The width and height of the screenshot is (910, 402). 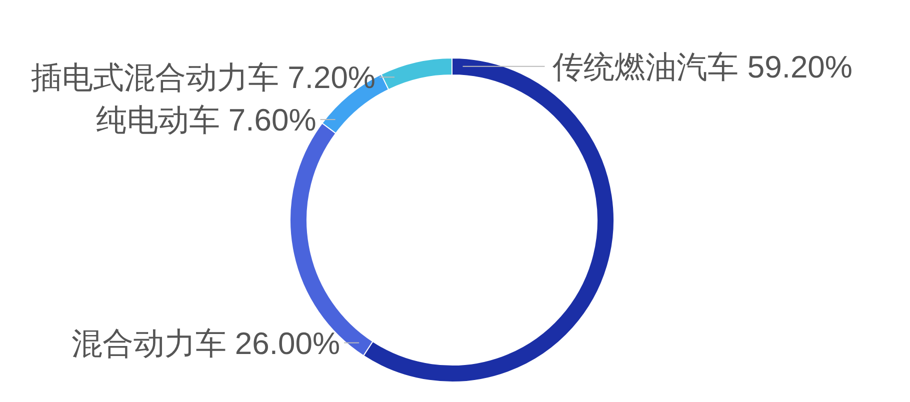 I want to click on slice-label: 传统燃油汽车 59.20%, so click(x=702, y=66).